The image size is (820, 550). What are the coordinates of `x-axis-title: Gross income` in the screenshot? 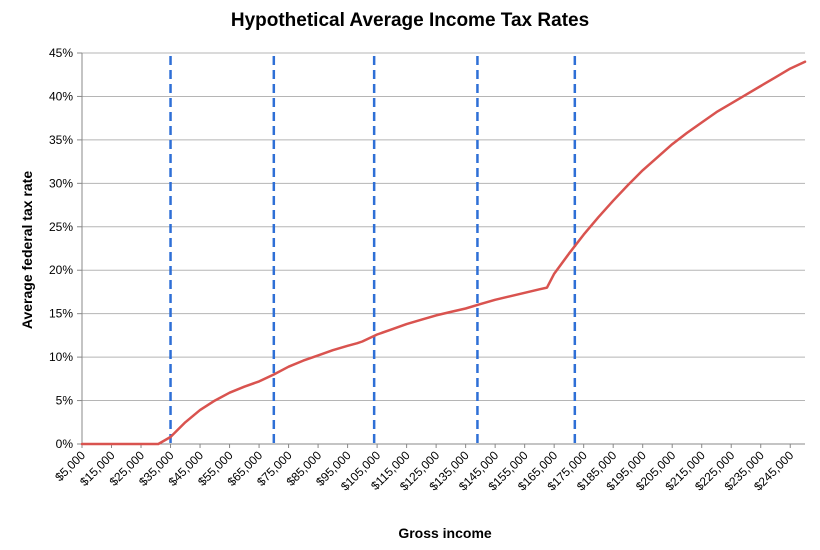 It's located at (445, 533).